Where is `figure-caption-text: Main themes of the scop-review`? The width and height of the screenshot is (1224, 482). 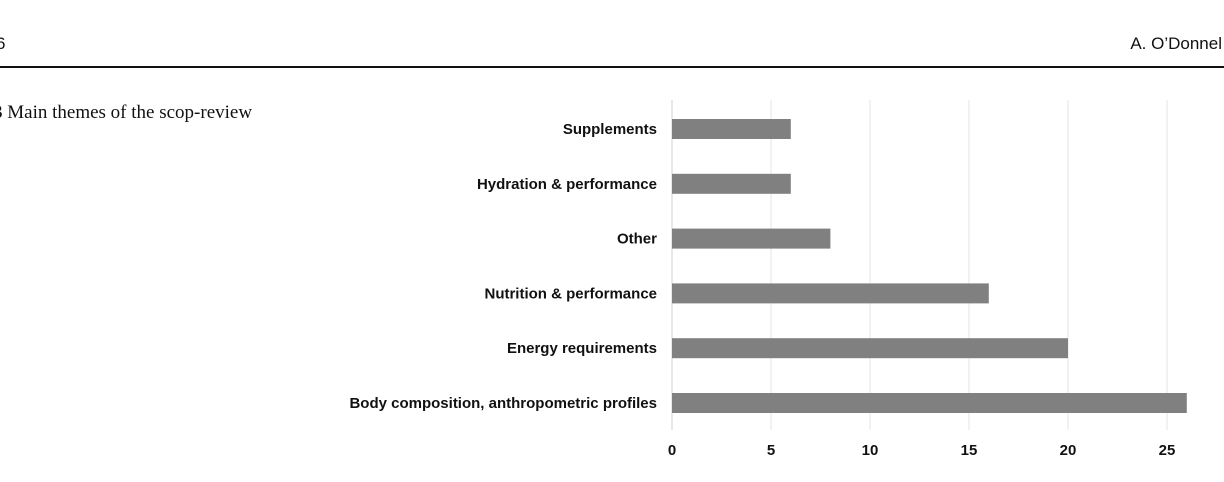 figure-caption-text: Main themes of the scop-review is located at coordinates (130, 112).